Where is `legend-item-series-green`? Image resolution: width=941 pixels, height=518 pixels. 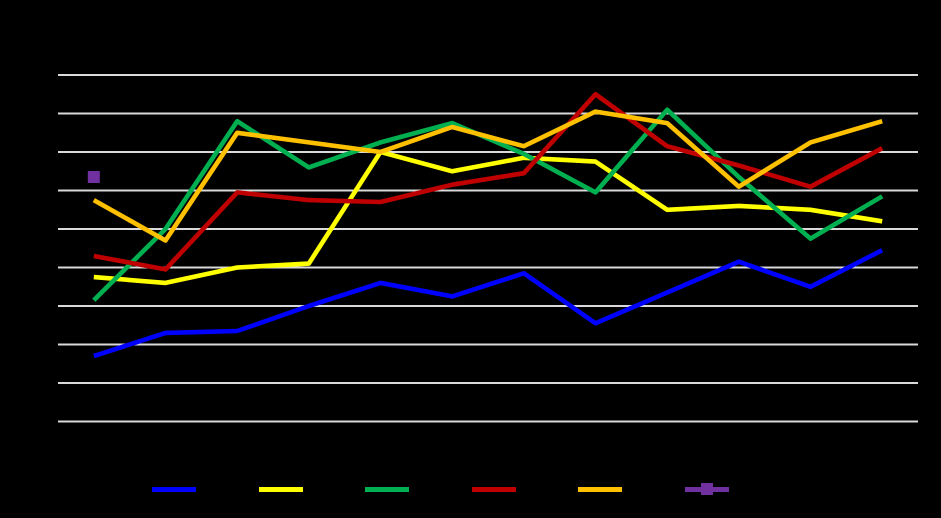 legend-item-series-green is located at coordinates (418, 489).